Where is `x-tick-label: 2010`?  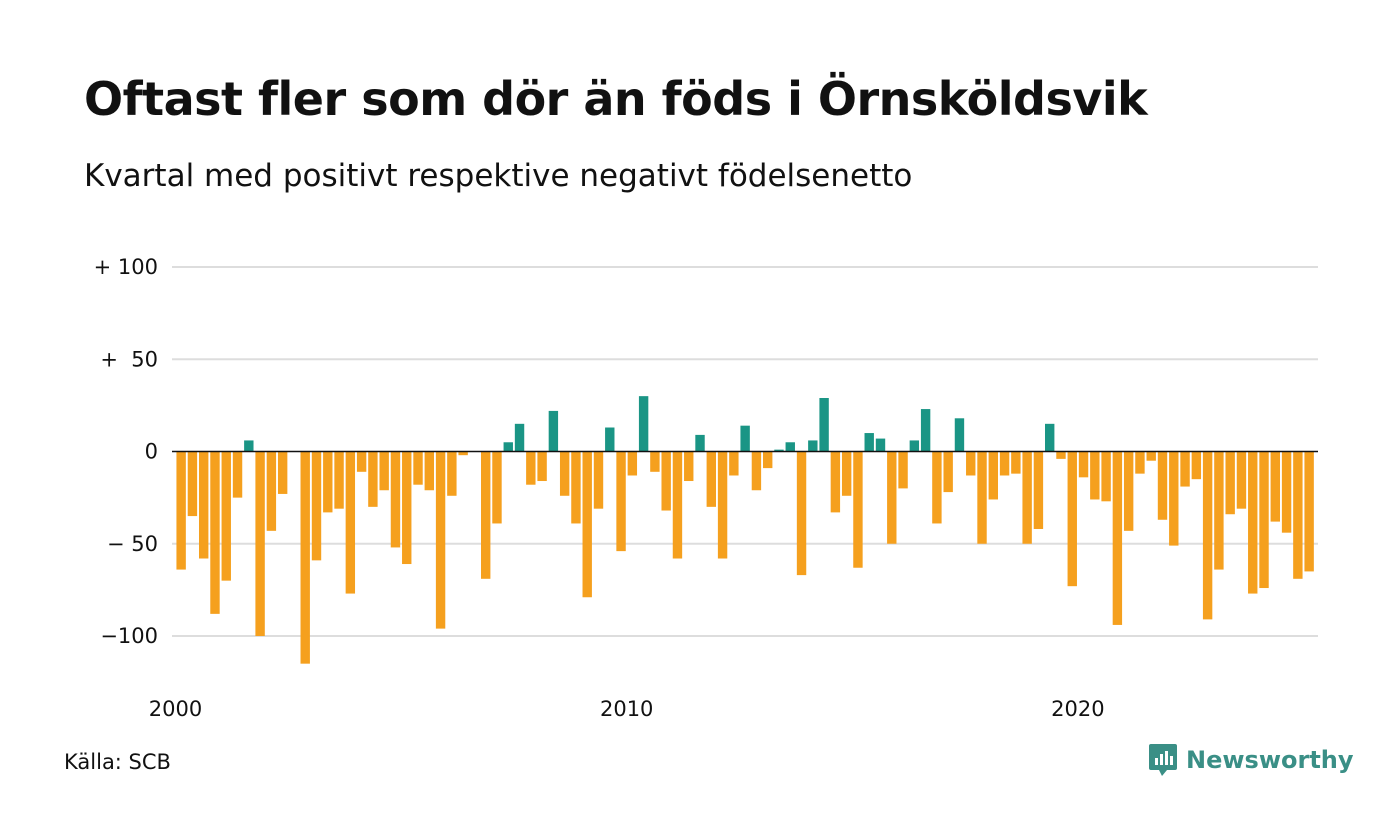 x-tick-label: 2010 is located at coordinates (626, 709).